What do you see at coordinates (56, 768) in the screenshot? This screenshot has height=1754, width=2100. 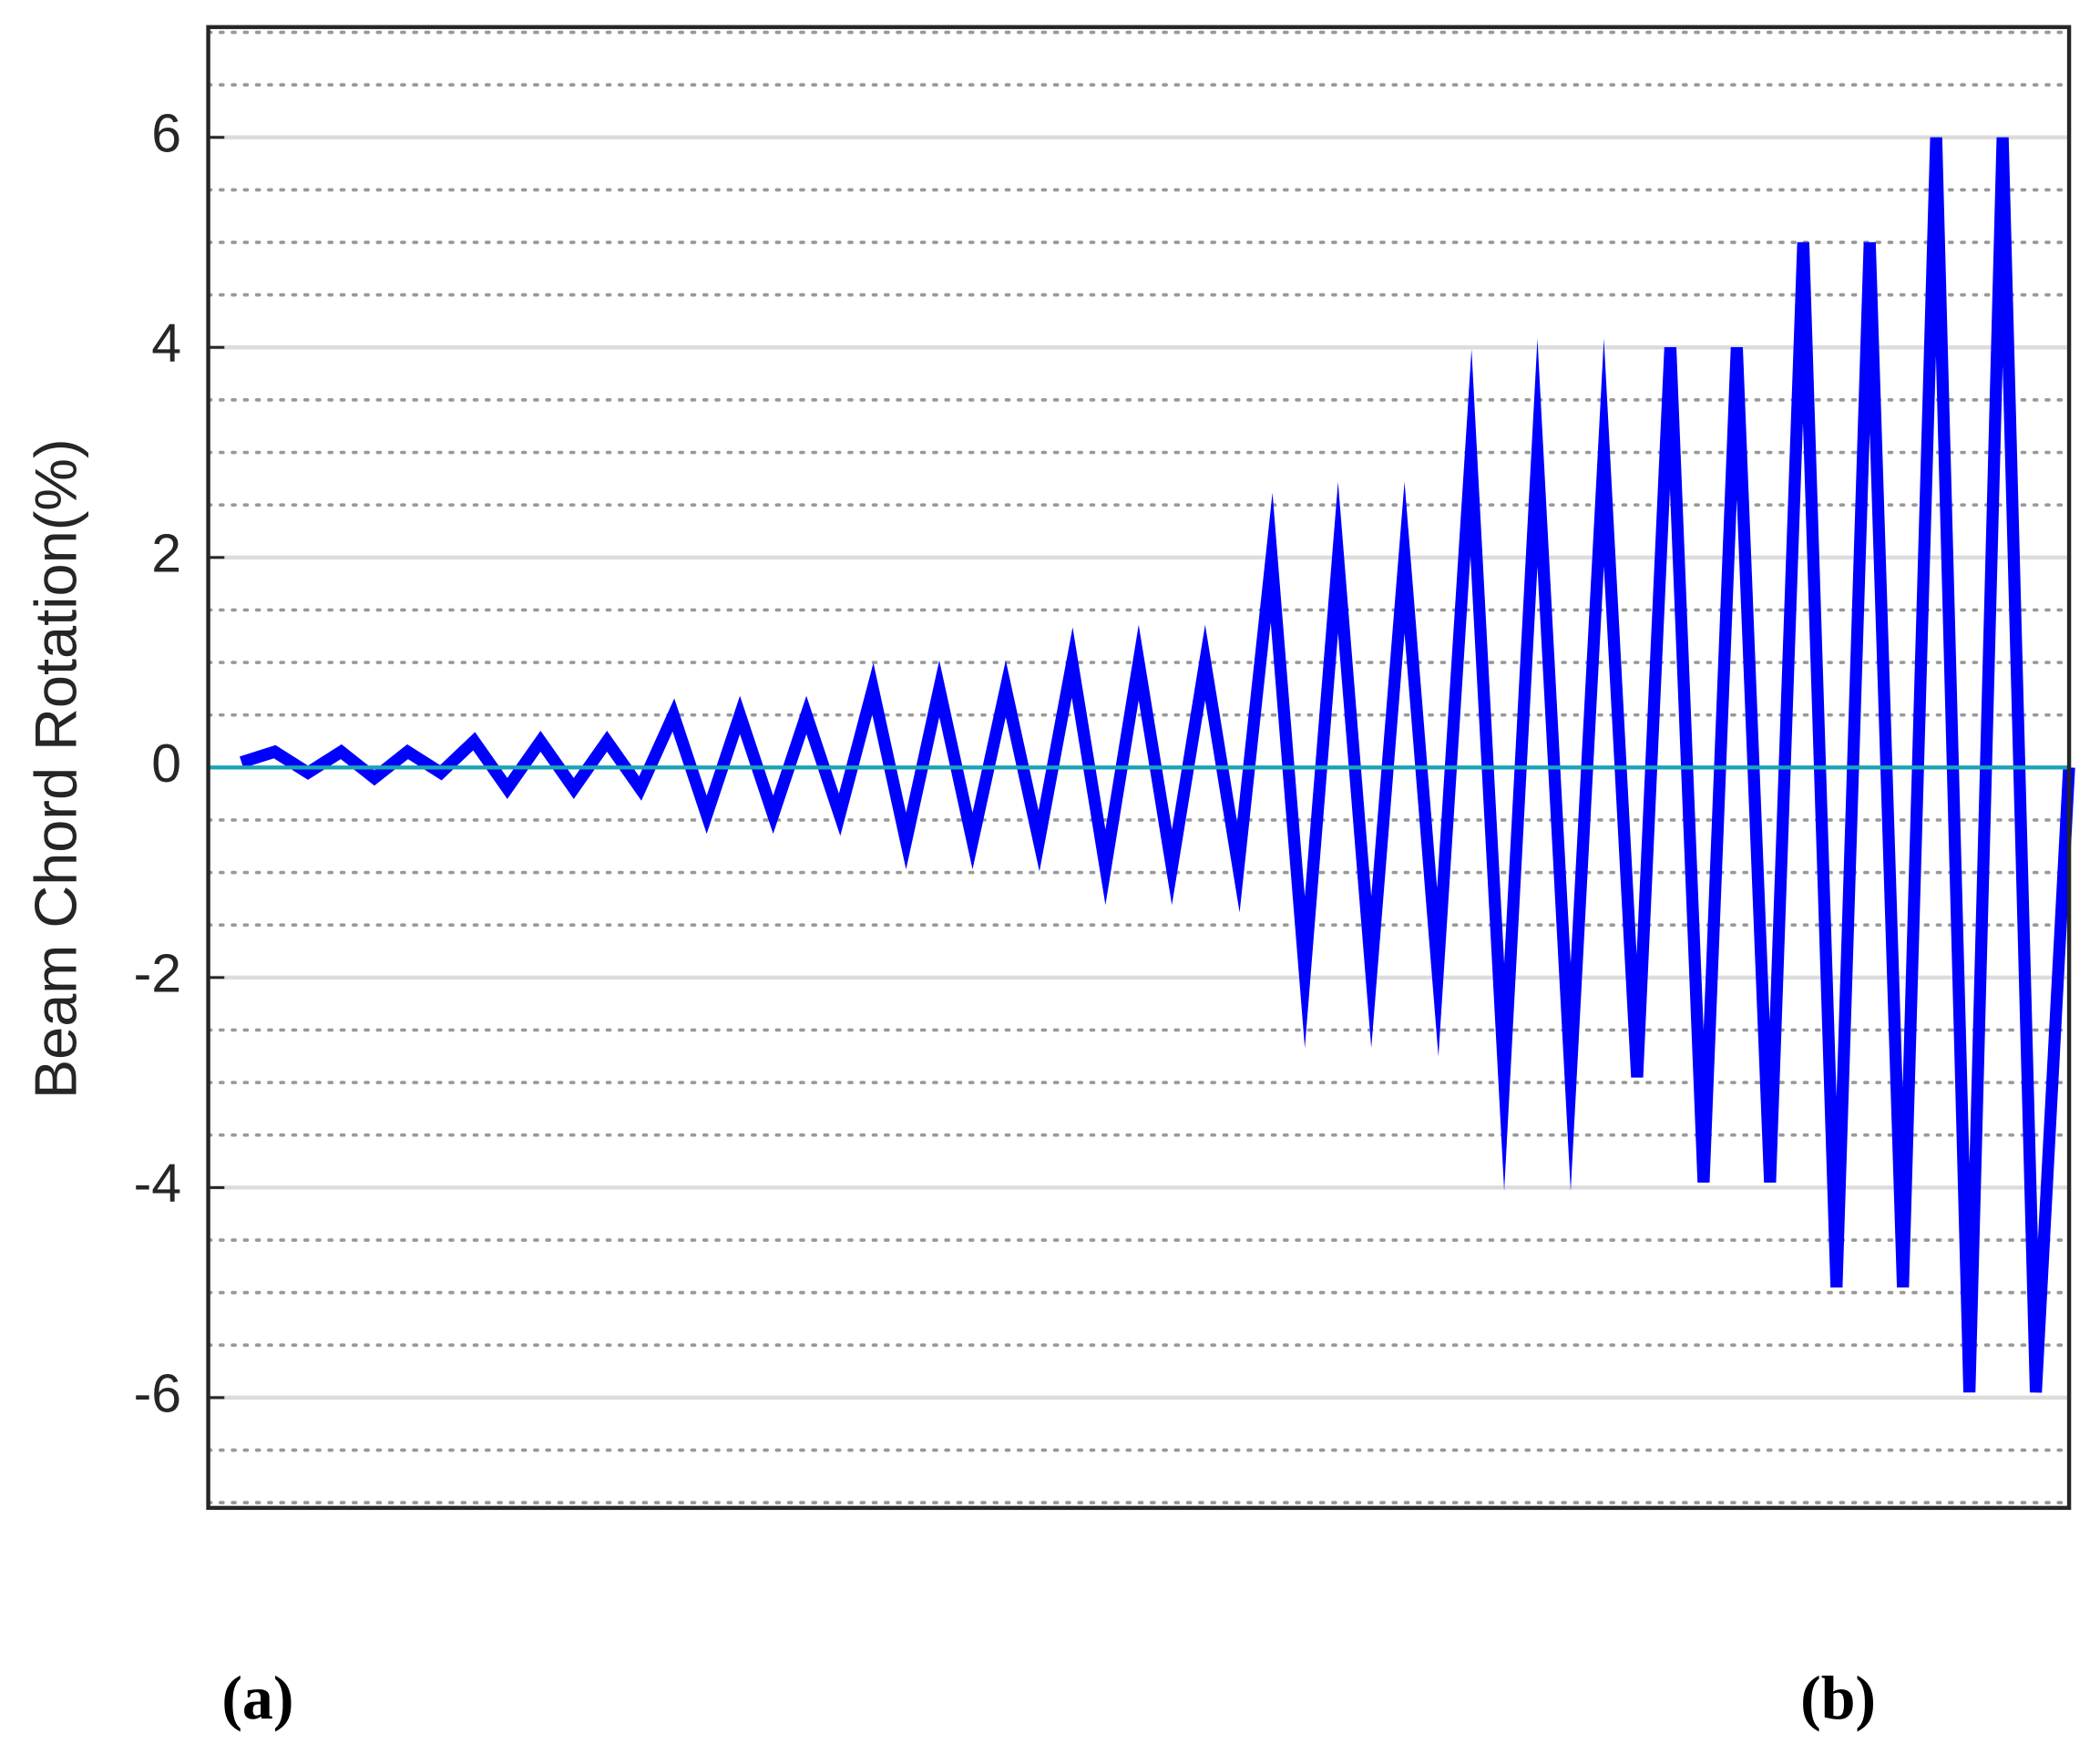 I see `y-axis-label: Beam Chord Rotation(%)` at bounding box center [56, 768].